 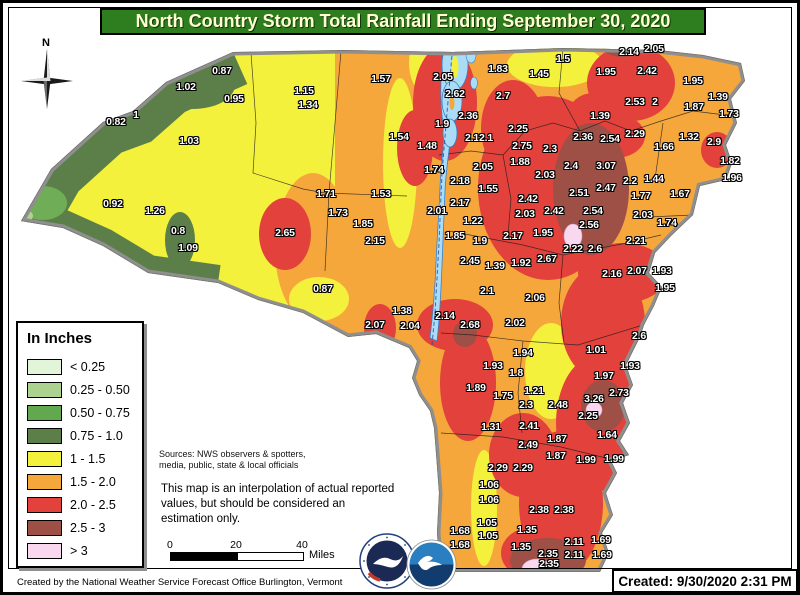 I want to click on compass-star-icon, so click(x=47, y=79).